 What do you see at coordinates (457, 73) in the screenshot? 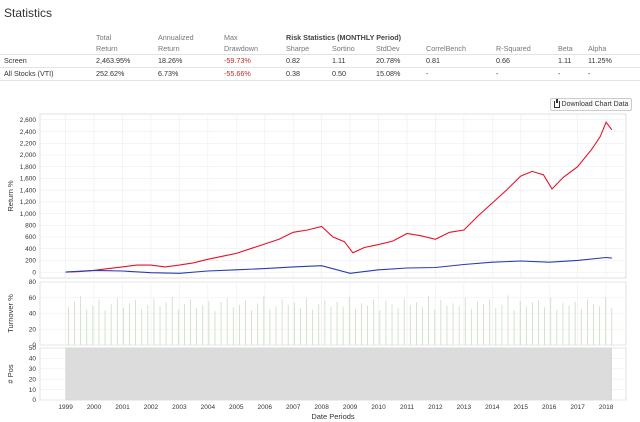
I see `cell-correlbench: -` at bounding box center [457, 73].